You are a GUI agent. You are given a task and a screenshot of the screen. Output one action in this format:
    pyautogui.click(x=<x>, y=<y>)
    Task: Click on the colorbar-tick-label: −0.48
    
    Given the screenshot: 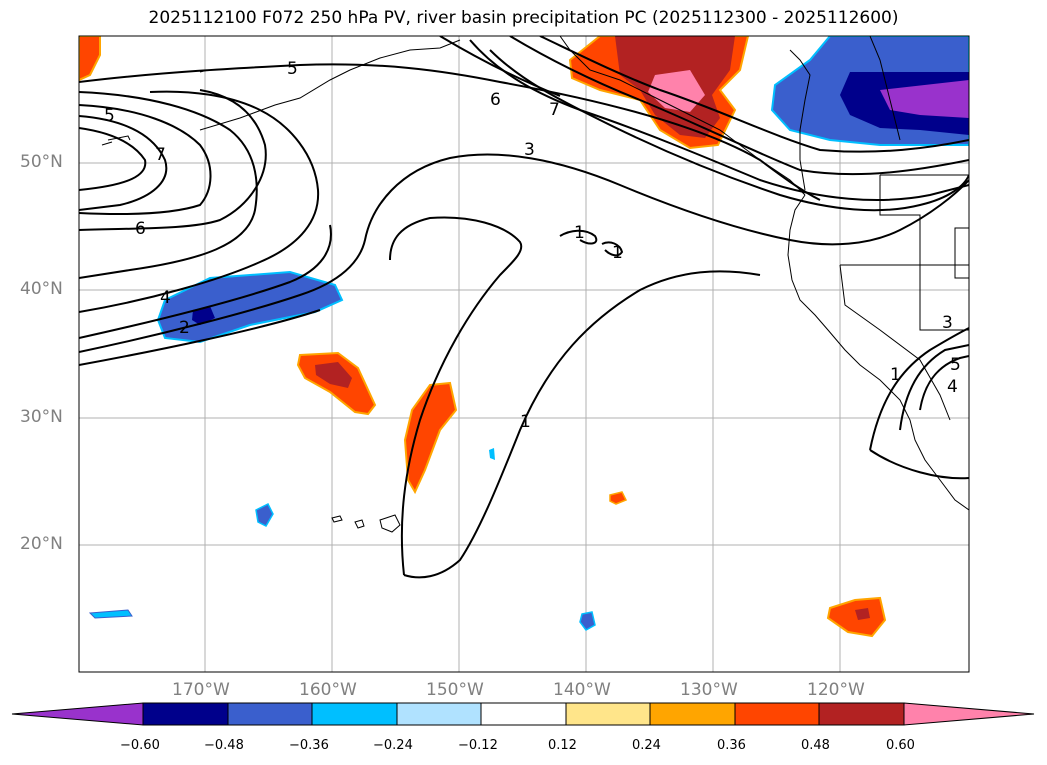 What is the action you would take?
    pyautogui.click(x=224, y=745)
    